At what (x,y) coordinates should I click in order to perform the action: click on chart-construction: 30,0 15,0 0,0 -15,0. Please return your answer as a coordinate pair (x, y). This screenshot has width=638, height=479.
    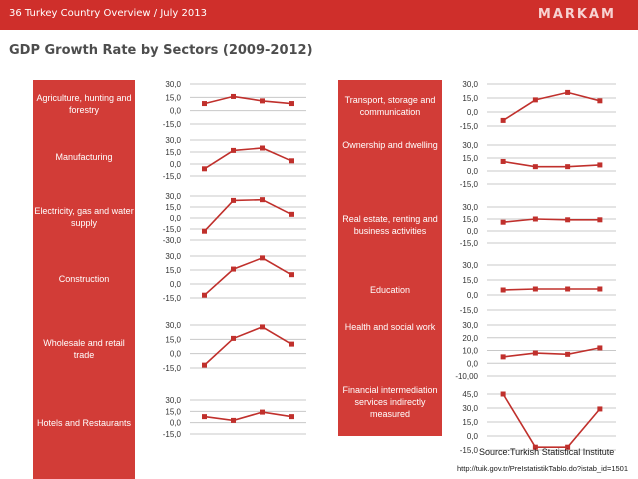
    Looking at the image, I should click on (234, 277).